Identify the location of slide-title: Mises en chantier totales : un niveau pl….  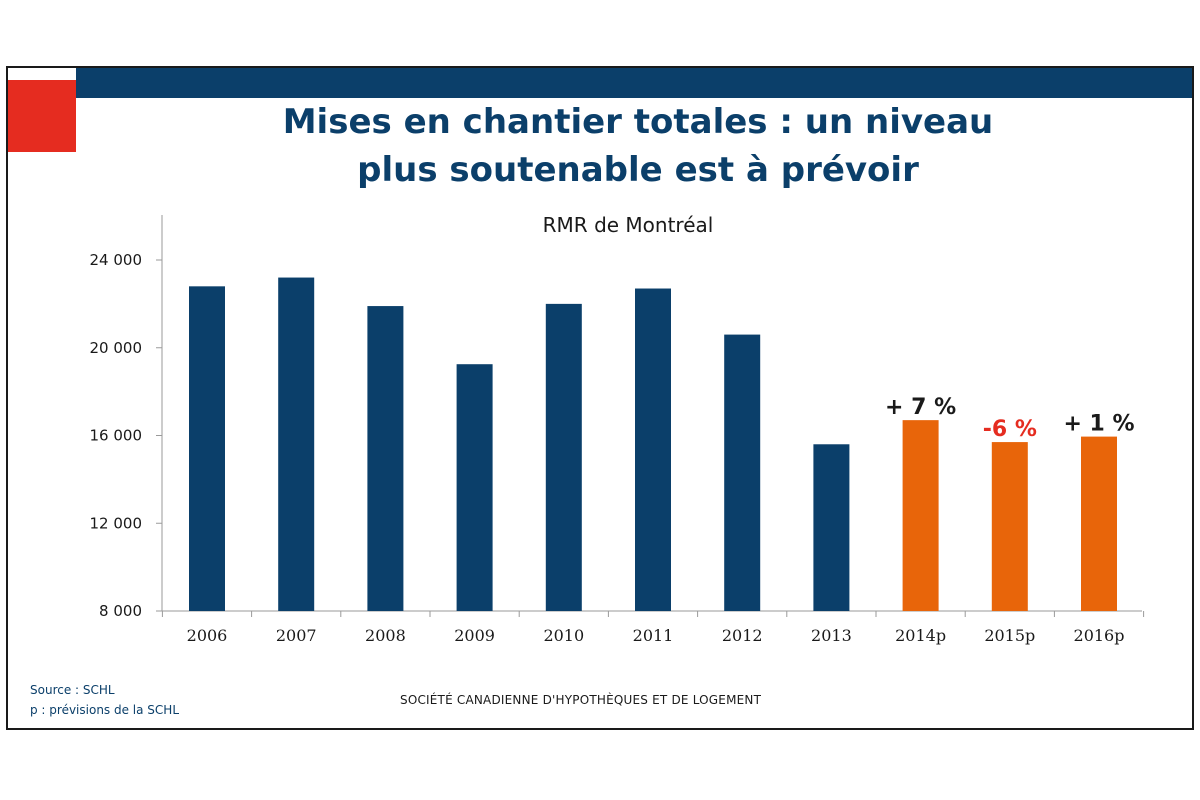
(638, 146).